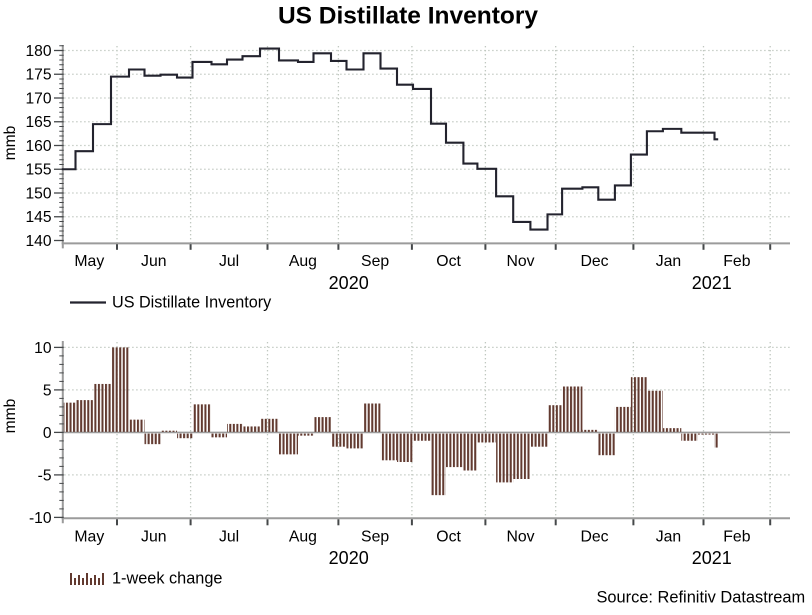 This screenshot has height=615, width=812. Describe the element at coordinates (38, 217) in the screenshot. I see `svg-text: 145` at that location.